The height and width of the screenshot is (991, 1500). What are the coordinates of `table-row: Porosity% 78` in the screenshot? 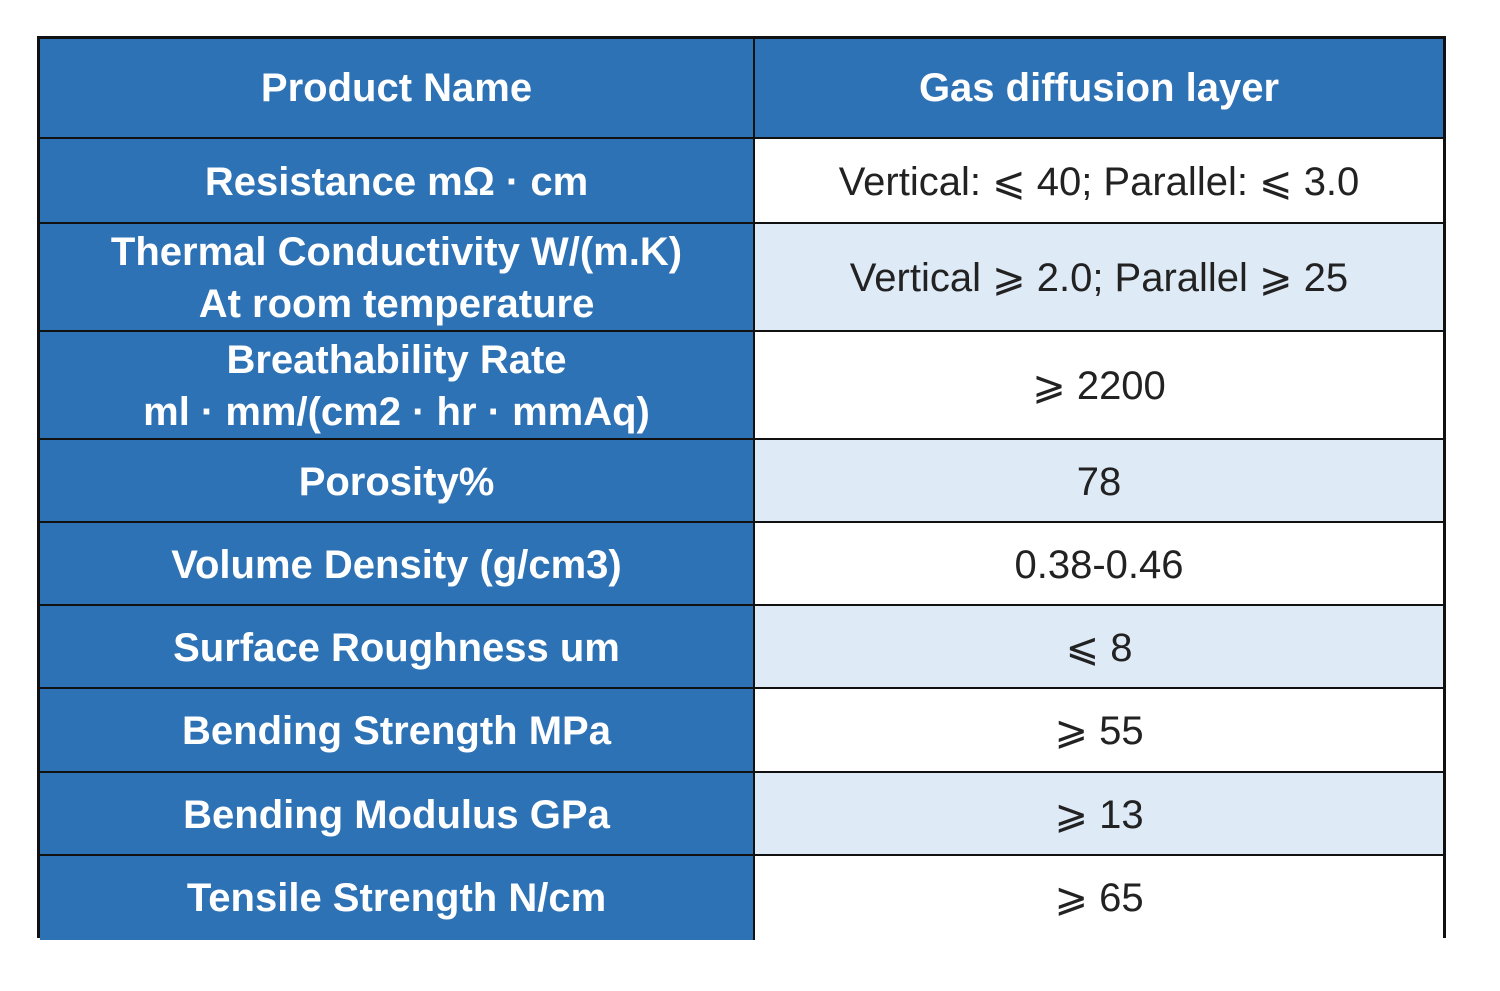 It's located at (741, 480).